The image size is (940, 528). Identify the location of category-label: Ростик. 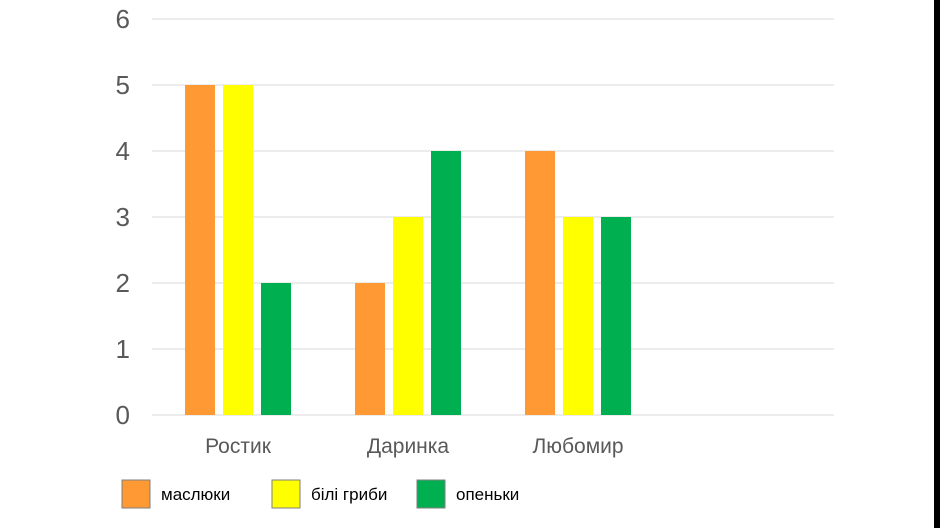
(238, 446).